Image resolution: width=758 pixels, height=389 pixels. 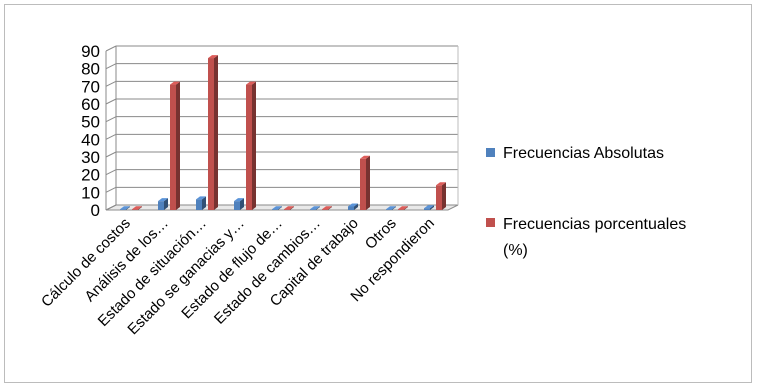 What do you see at coordinates (490, 222) in the screenshot?
I see `legend-swatch-porcentuales` at bounding box center [490, 222].